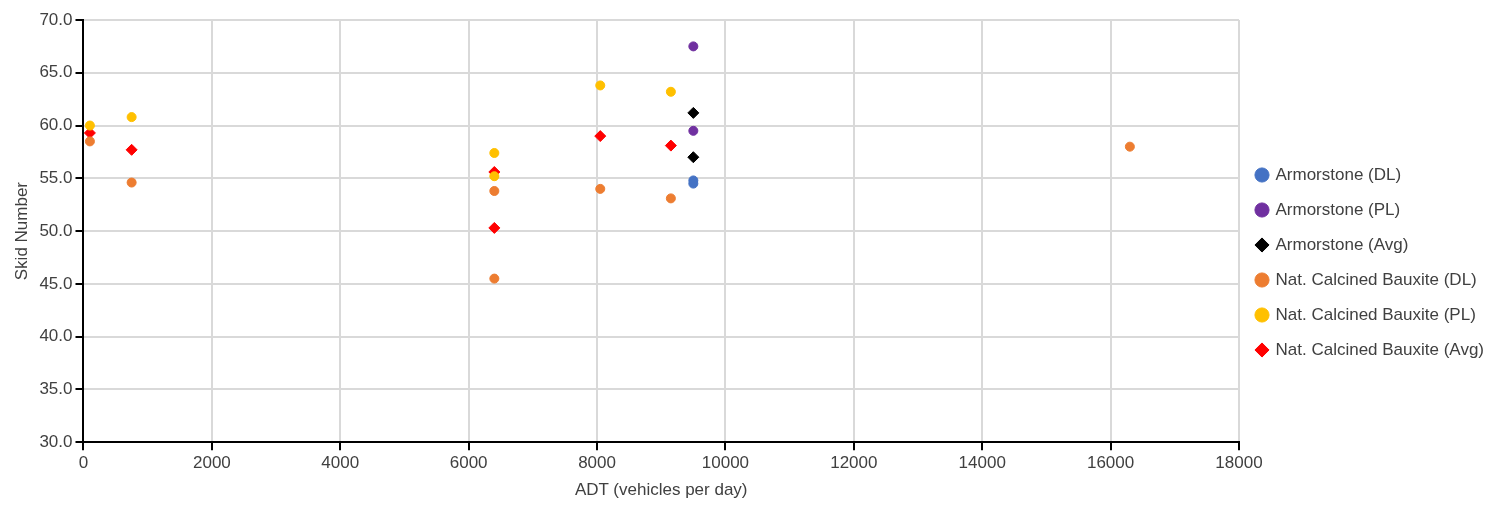 This screenshot has height=509, width=1506. What do you see at coordinates (1380, 349) in the screenshot?
I see `legend-label: Nat. Calcined Bauxite (Avg)` at bounding box center [1380, 349].